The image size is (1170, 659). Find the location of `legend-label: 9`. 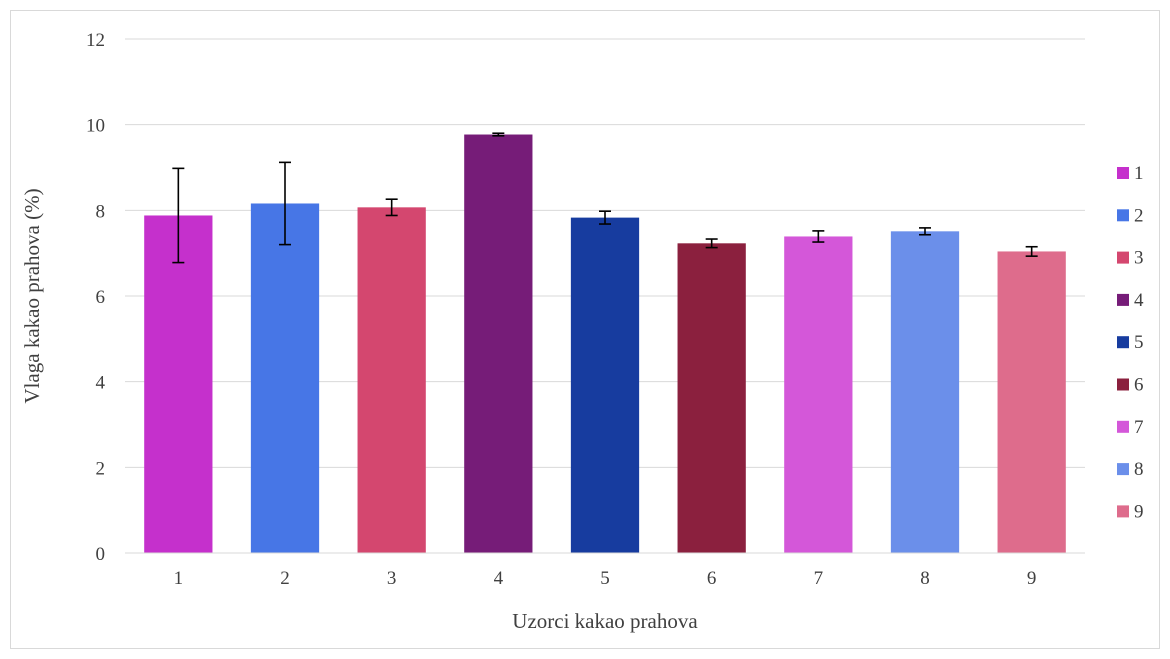

legend-label: 9 is located at coordinates (1139, 511).